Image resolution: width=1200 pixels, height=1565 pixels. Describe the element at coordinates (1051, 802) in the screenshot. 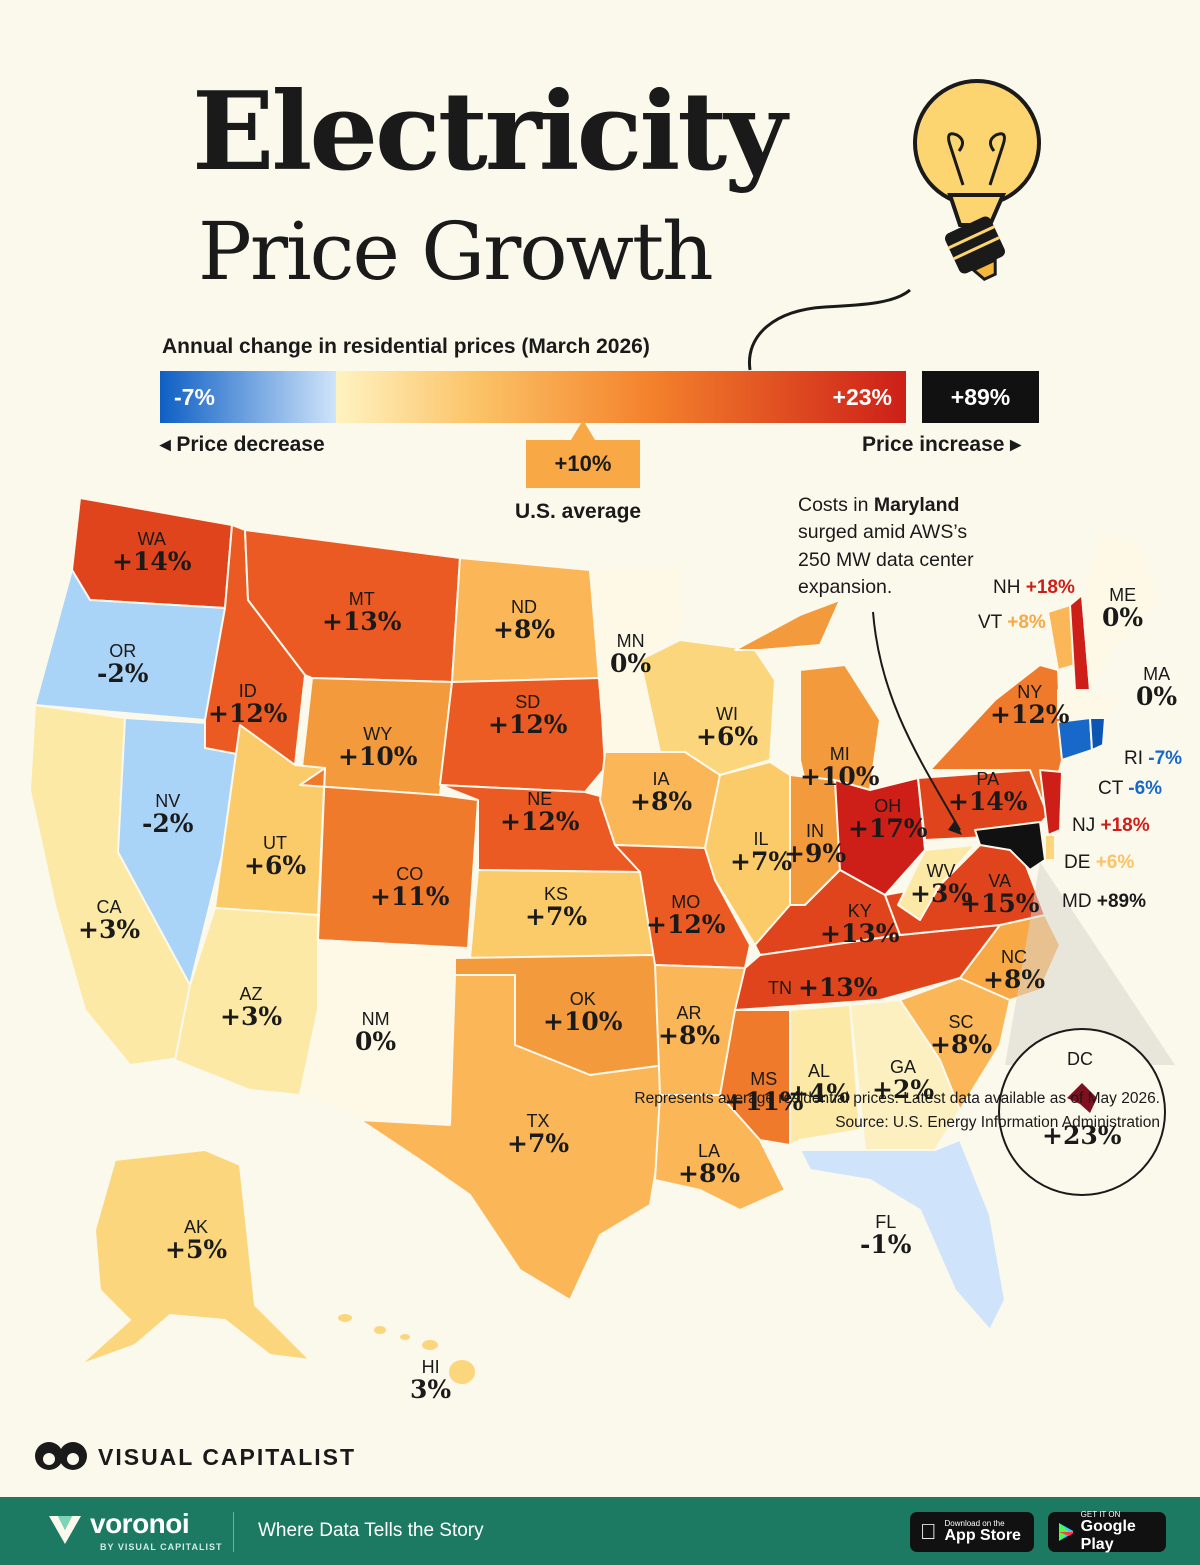

I see `state-nj` at that location.